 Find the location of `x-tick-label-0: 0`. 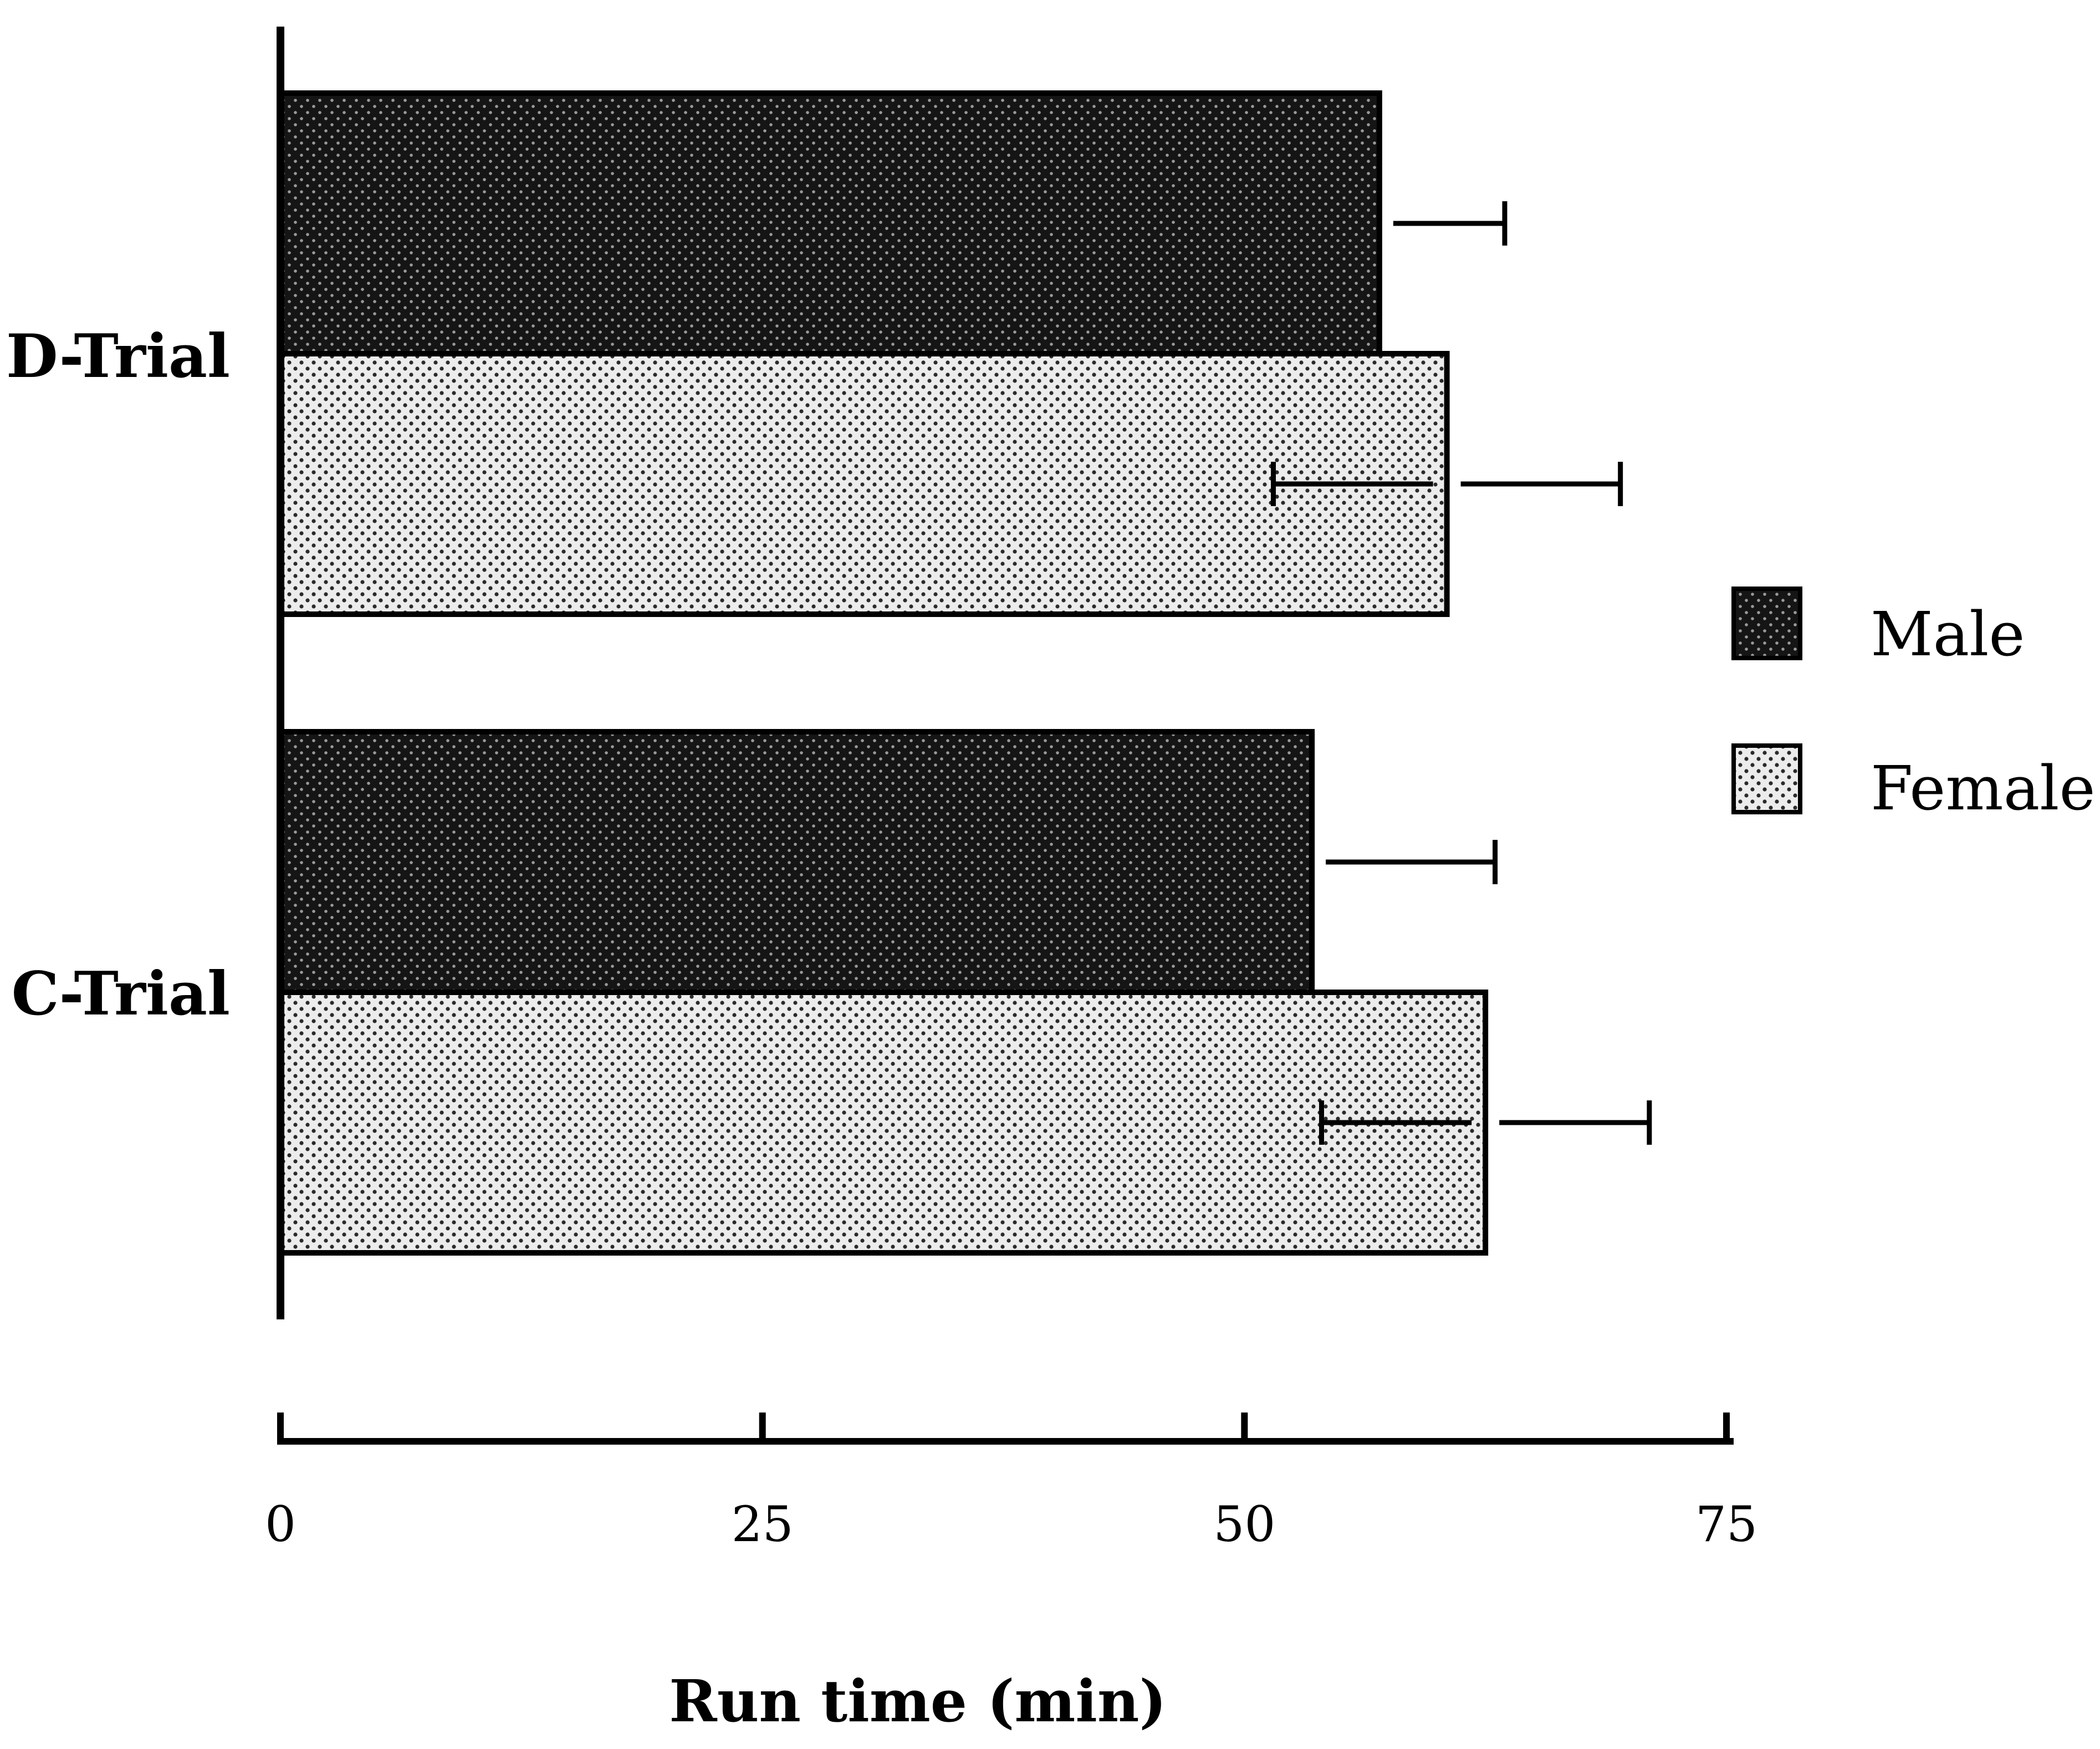

x-tick-label-0: 0 is located at coordinates (280, 1525).